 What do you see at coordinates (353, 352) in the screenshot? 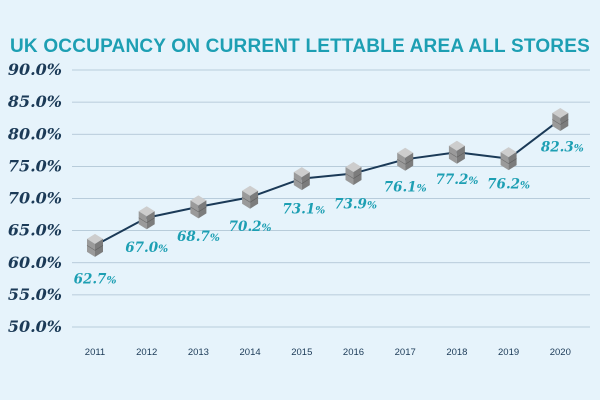
I see `x-tick-label: 2016` at bounding box center [353, 352].